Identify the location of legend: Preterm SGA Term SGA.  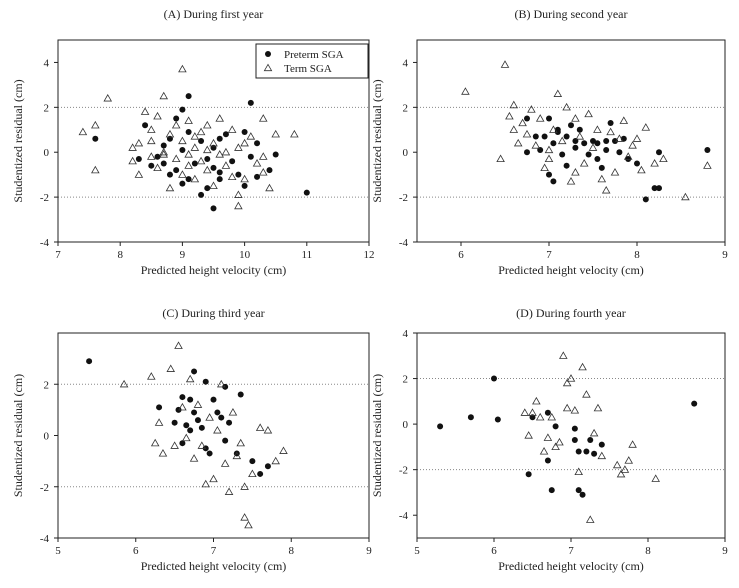
(312, 61).